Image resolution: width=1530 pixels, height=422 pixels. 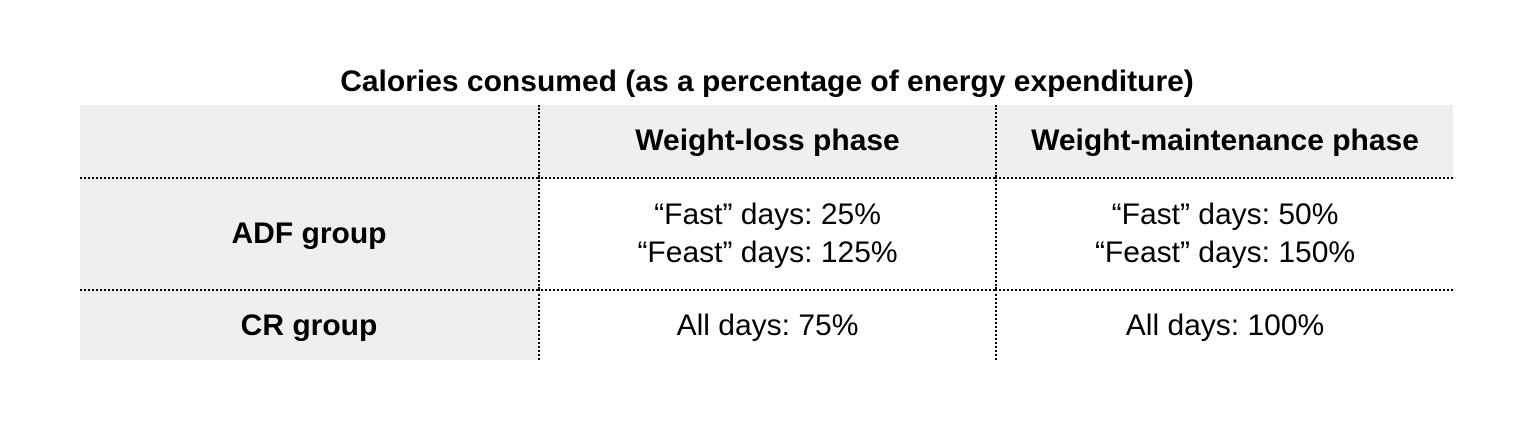 What do you see at coordinates (766, 141) in the screenshot?
I see `header-weight-loss-phase: Weight-loss phase` at bounding box center [766, 141].